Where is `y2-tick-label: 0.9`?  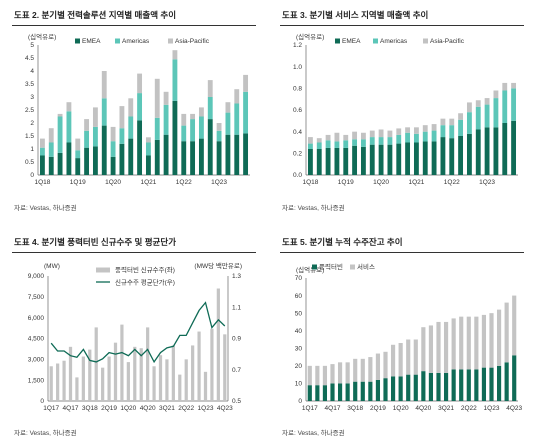
y2-tick-label: 0.9 is located at coordinates (236, 339).